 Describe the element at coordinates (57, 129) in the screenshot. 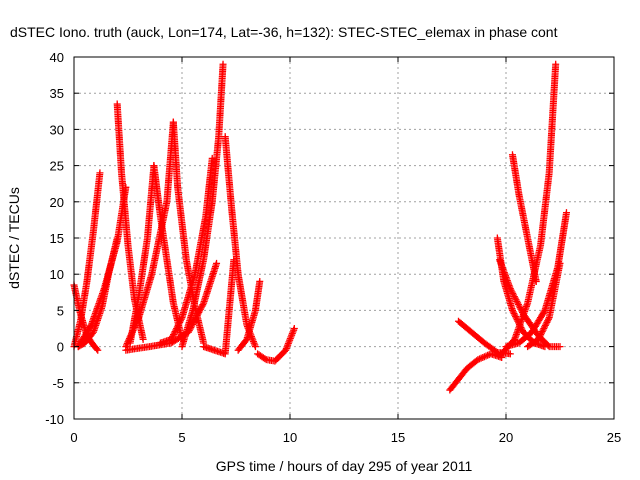

I see `y-tick-label: 30` at that location.